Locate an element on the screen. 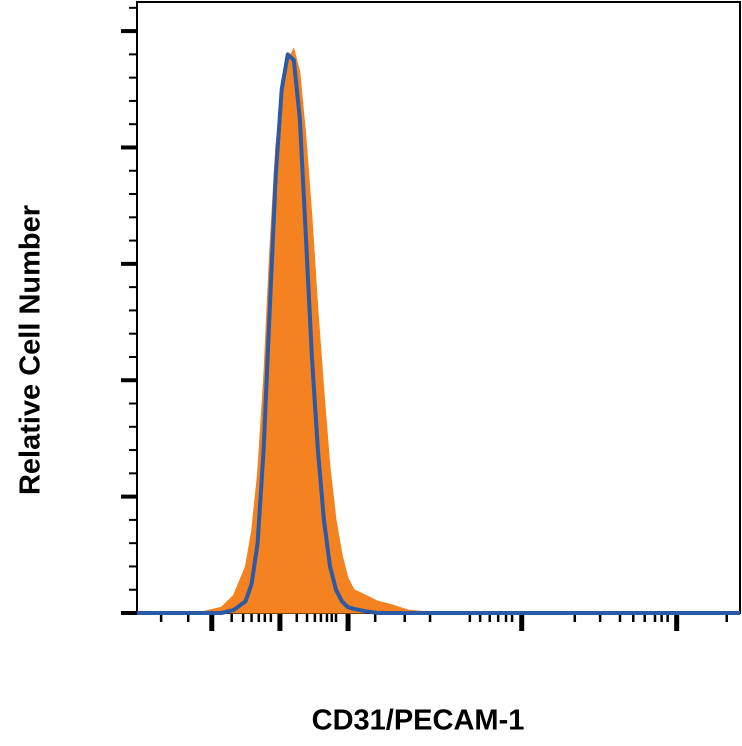 The image size is (742, 746). x-axis-label: CD31/PECAM-1 is located at coordinates (418, 721).